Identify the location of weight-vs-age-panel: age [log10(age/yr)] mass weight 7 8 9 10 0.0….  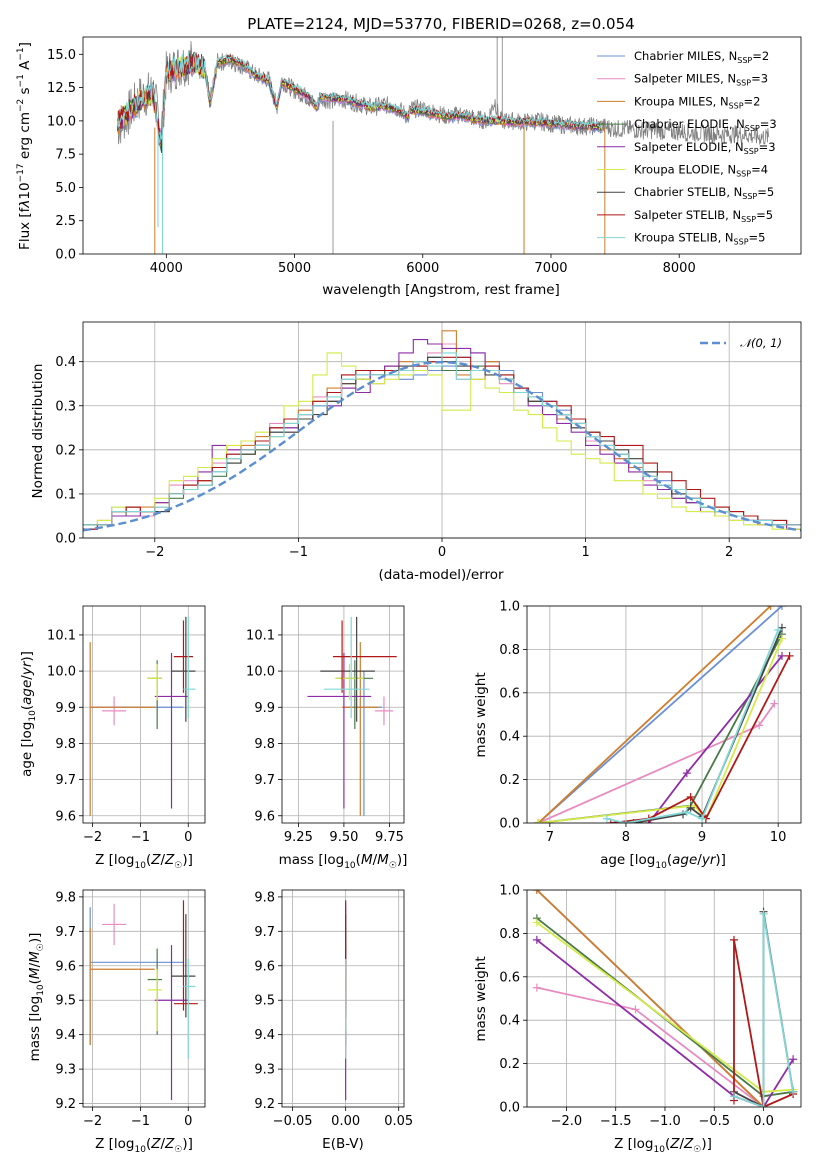
(637, 735).